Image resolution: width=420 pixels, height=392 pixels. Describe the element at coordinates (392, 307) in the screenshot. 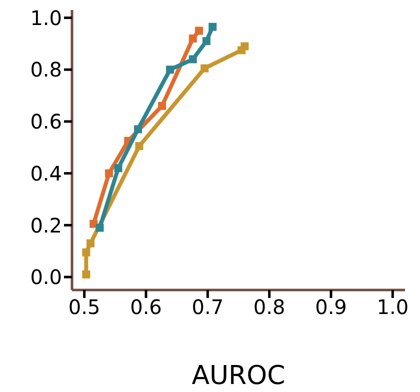

I see `x-tick-label: 1.0` at that location.